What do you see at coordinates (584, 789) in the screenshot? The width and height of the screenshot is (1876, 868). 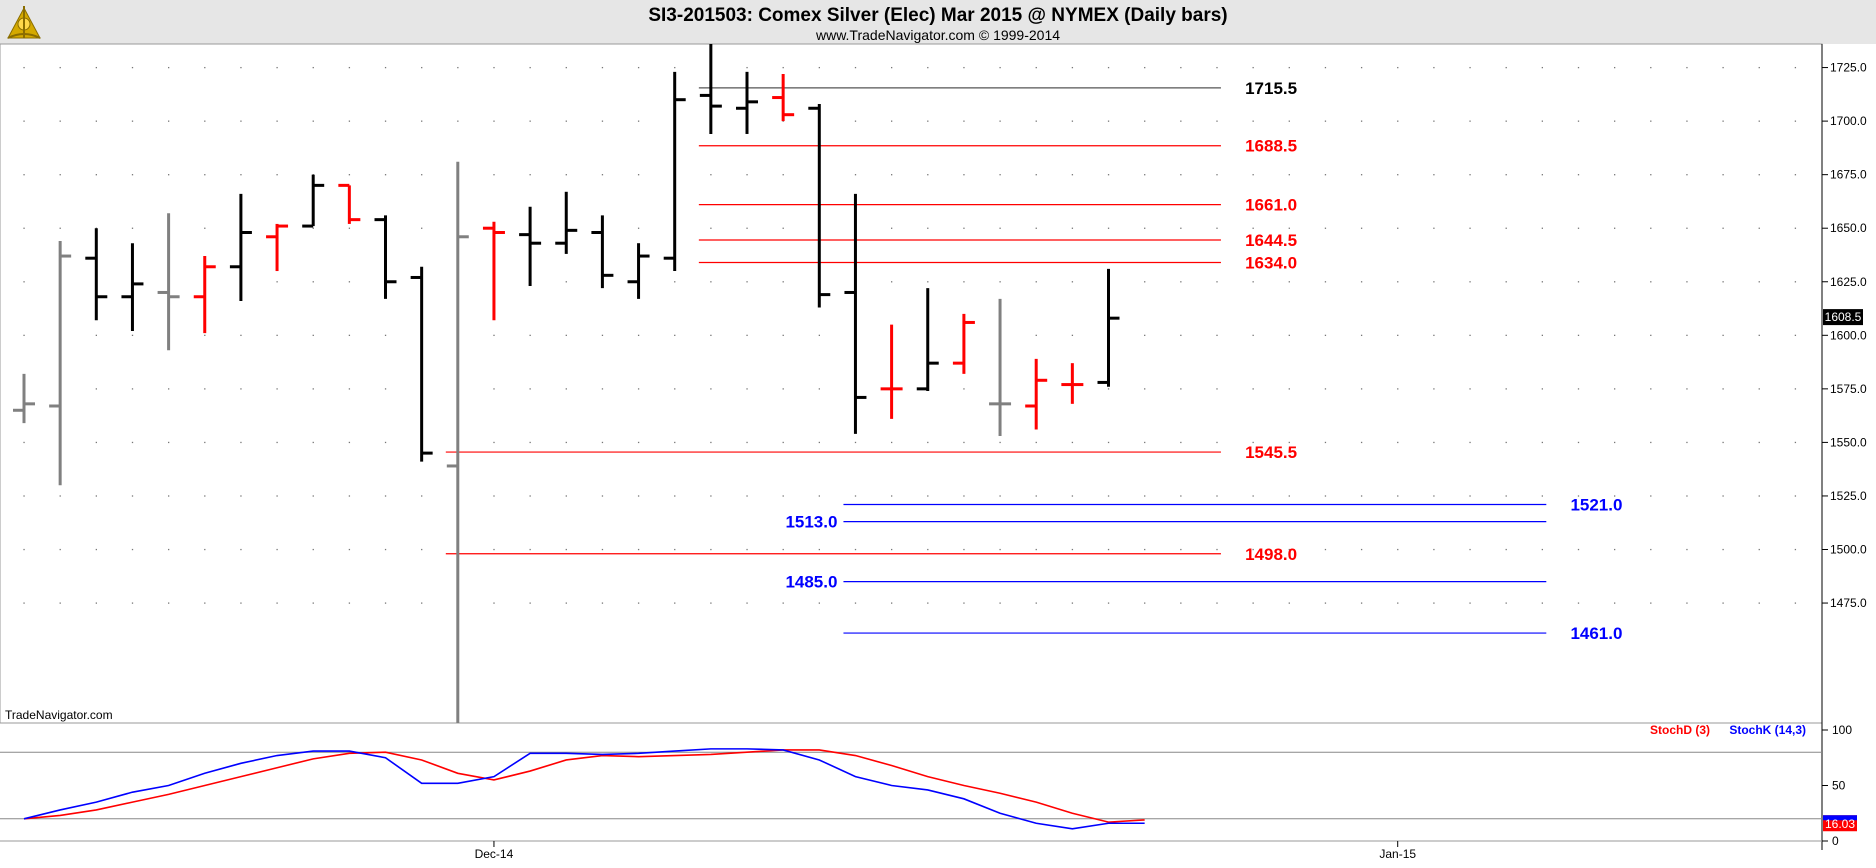 I see `stochk-line` at bounding box center [584, 789].